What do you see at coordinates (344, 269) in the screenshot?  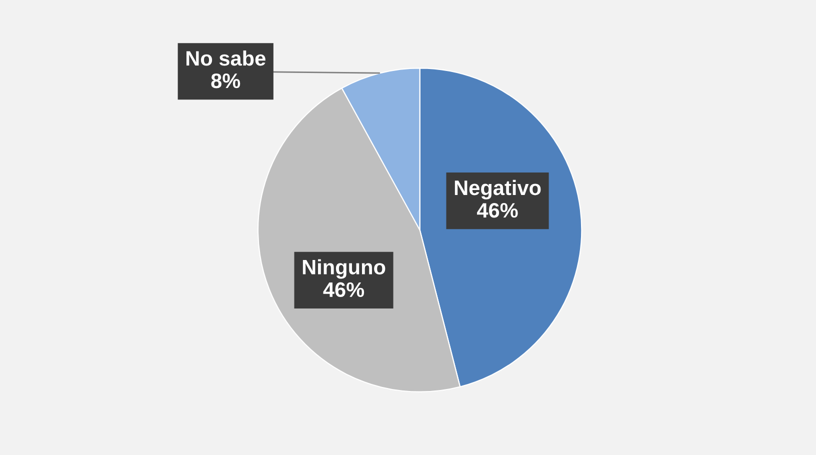 I see `slice-label: Ninguno` at bounding box center [344, 269].